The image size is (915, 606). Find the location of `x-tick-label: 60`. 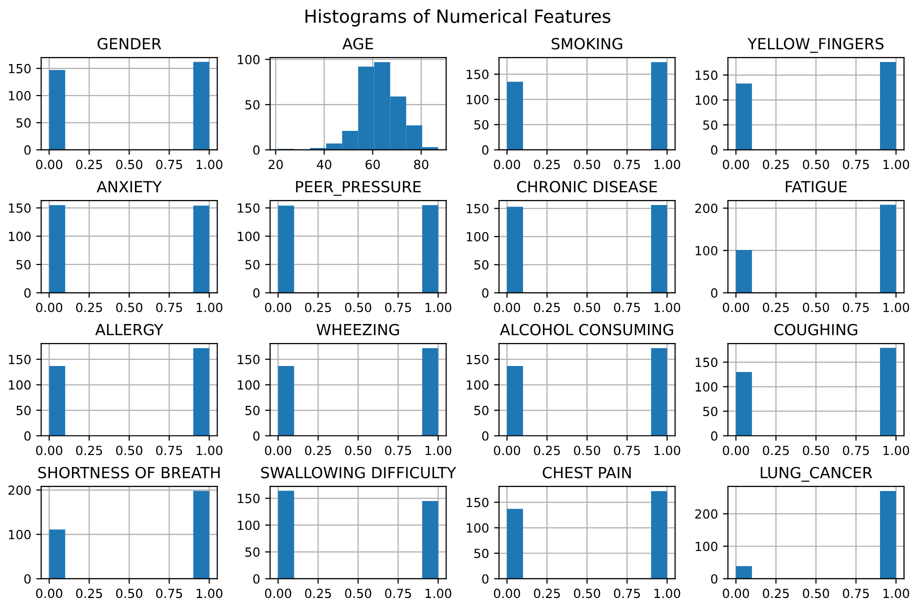

x-tick-label: 60 is located at coordinates (373, 165).